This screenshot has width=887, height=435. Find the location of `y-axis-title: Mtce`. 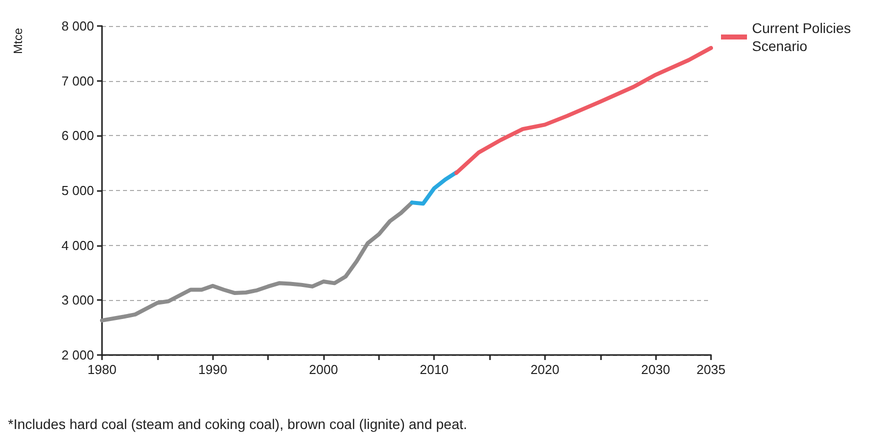

y-axis-title: Mtce is located at coordinates (18, 41).